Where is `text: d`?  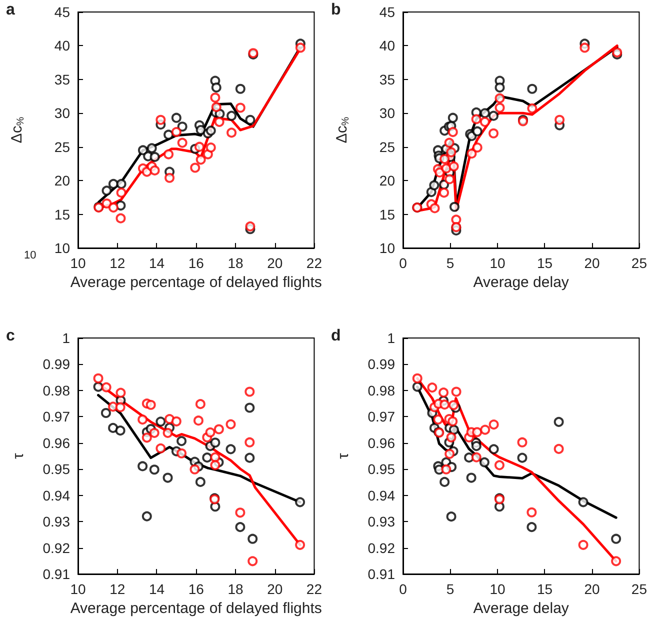 text: d is located at coordinates (336, 336).